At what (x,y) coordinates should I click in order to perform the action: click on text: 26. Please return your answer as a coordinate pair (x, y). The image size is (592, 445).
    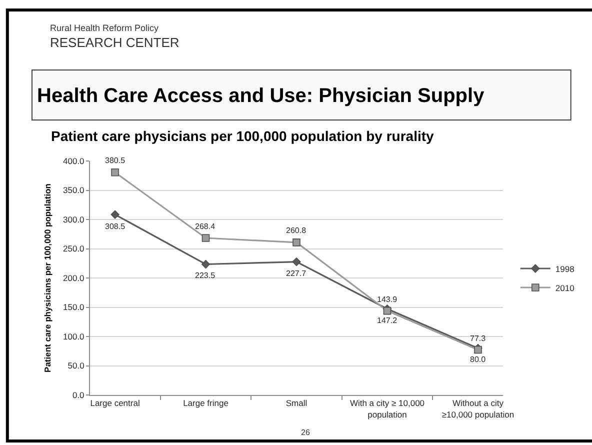
    Looking at the image, I should click on (305, 432).